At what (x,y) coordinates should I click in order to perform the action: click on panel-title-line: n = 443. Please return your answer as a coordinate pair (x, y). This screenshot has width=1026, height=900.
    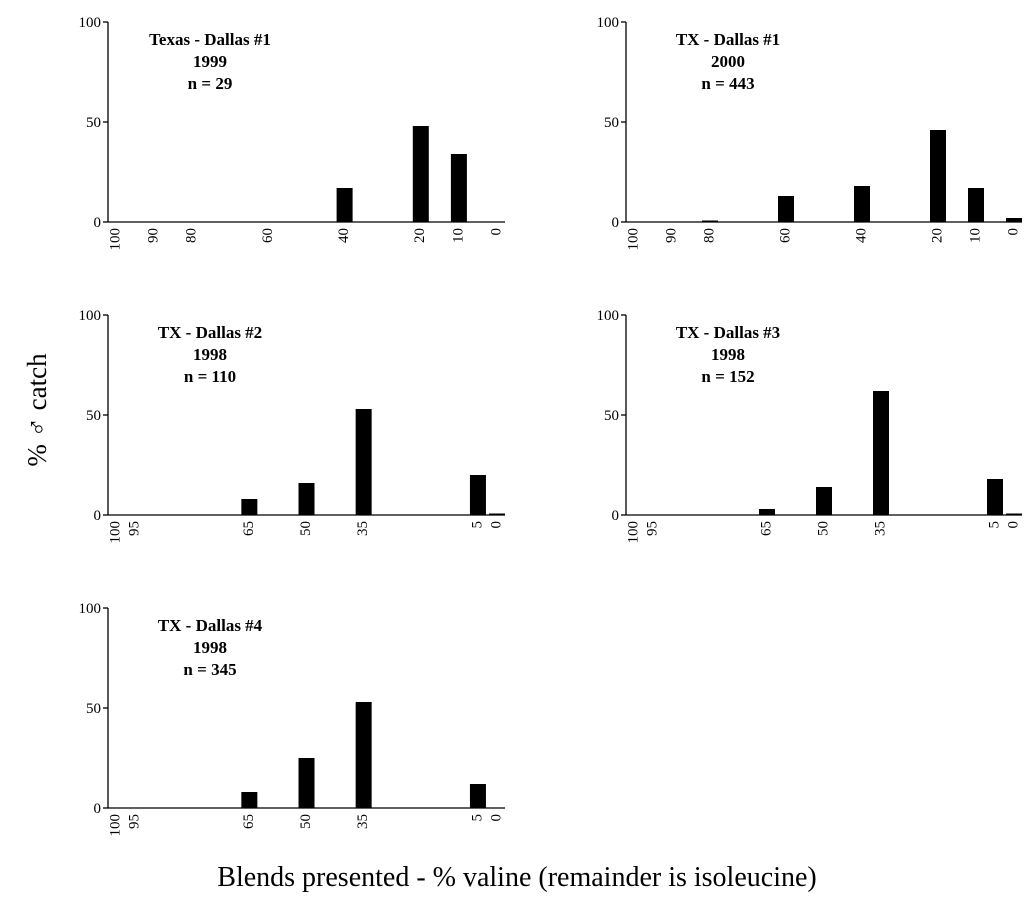
    Looking at the image, I should click on (727, 83).